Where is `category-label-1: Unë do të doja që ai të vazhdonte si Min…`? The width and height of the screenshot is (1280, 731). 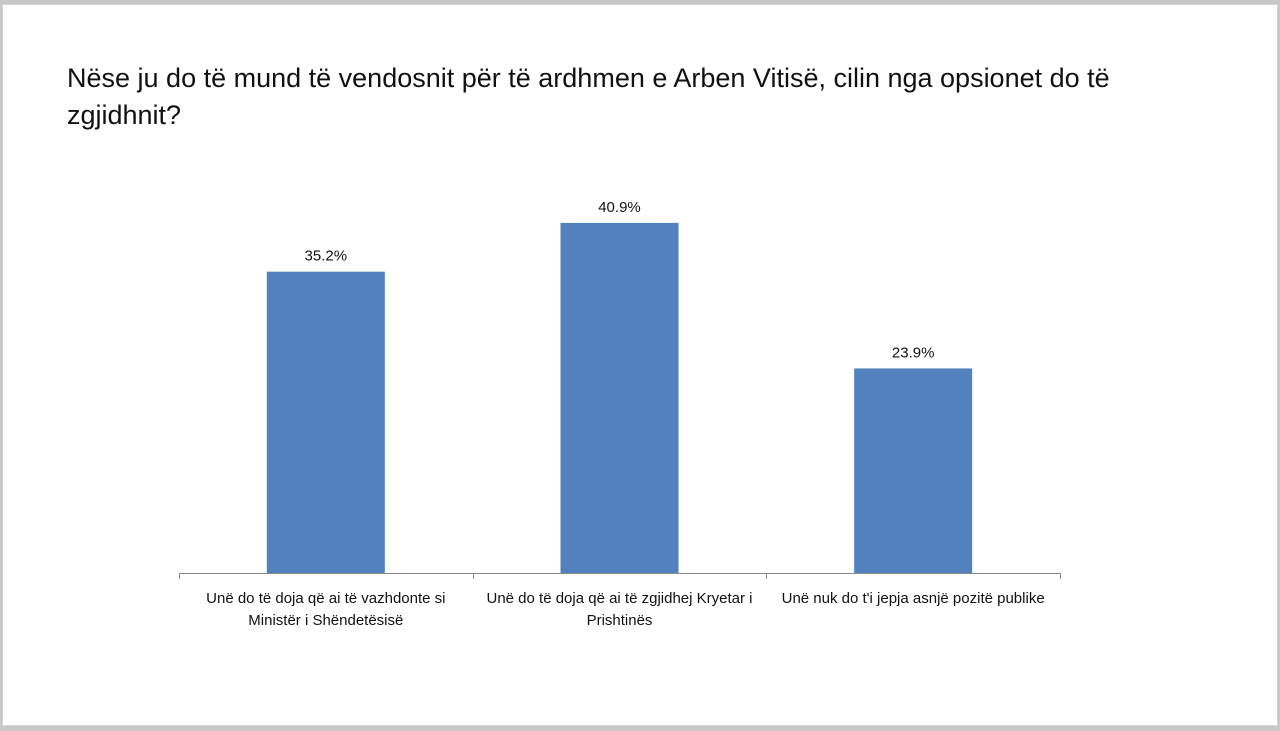
category-label-1: Unë do të doja që ai të vazhdonte si Min… is located at coordinates (326, 609).